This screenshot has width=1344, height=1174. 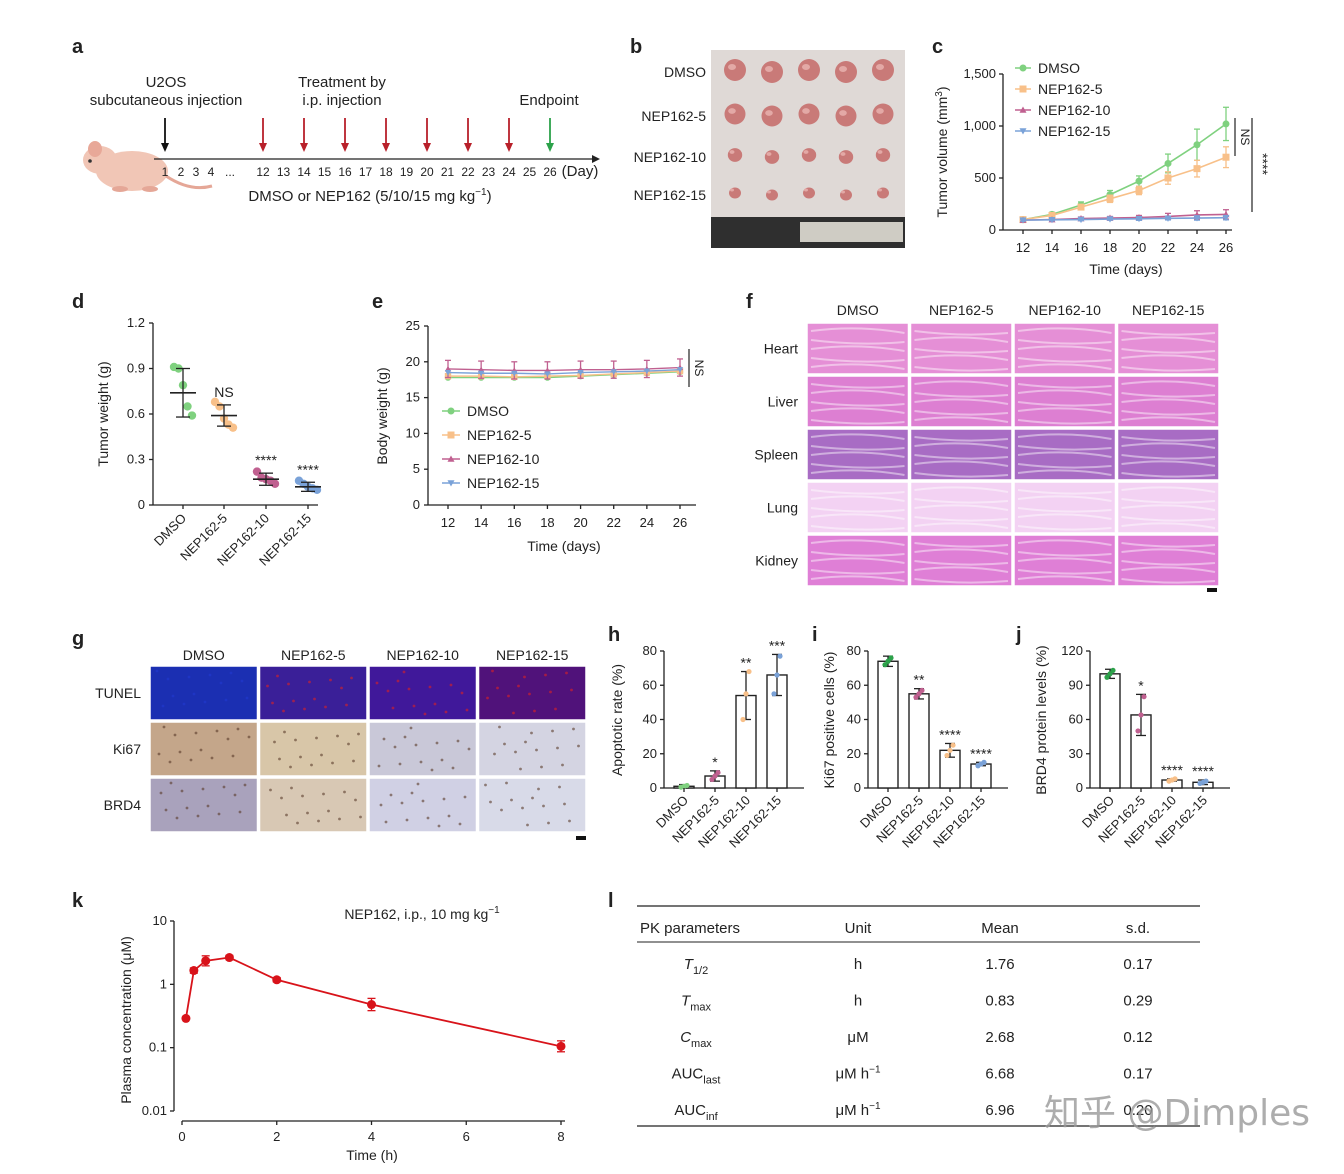 I want to click on e-legend-marker, so click(x=451, y=483).